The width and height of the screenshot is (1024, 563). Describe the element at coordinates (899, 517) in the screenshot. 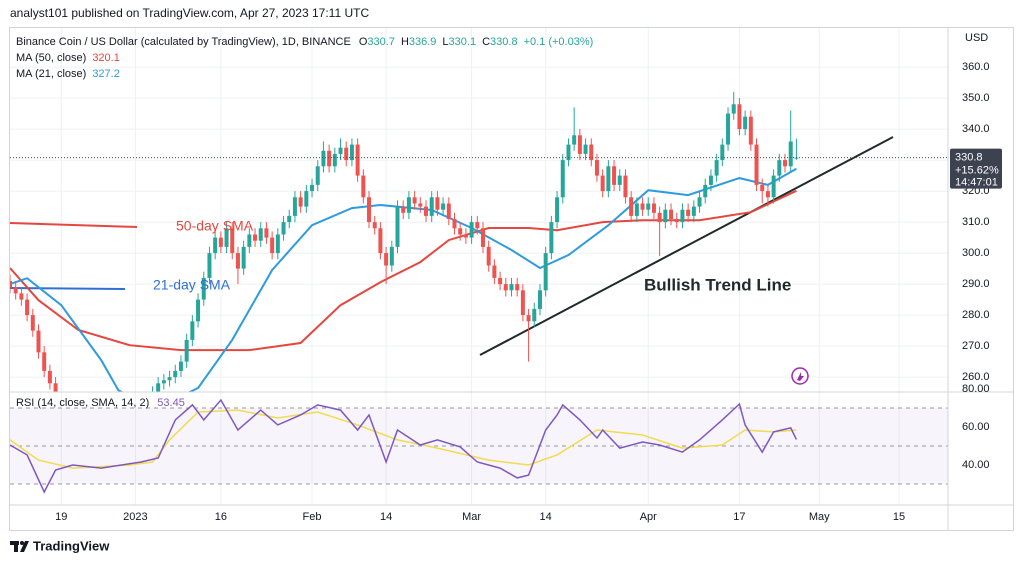

I see `x-tick-label: 15` at that location.